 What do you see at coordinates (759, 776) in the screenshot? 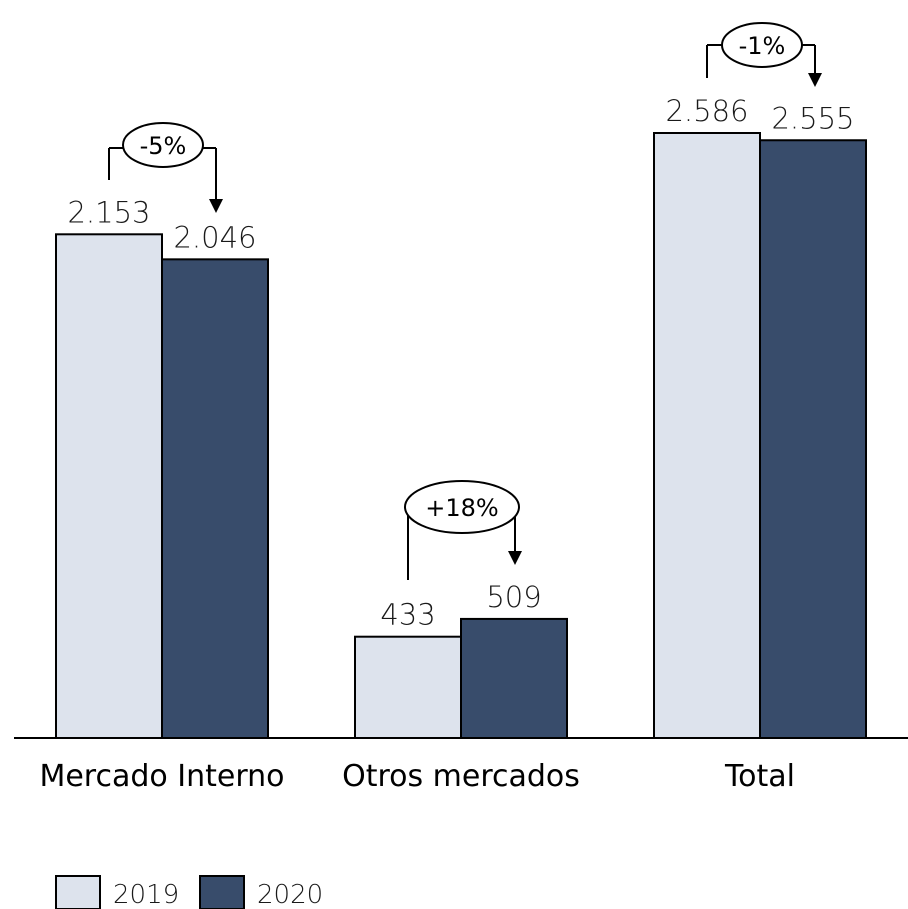
I see `category-label: Total` at bounding box center [759, 776].